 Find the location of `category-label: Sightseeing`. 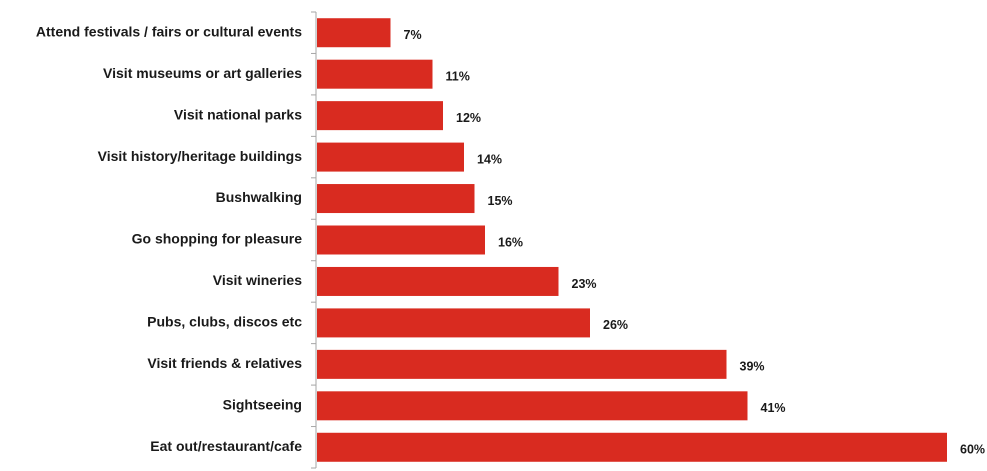

category-label: Sightseeing is located at coordinates (262, 405).